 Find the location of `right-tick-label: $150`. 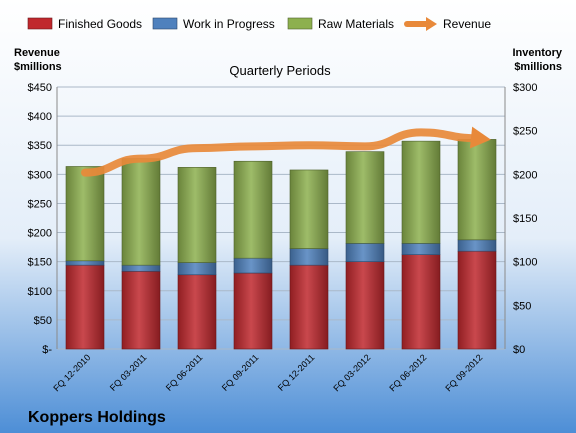

right-tick-label: $150 is located at coordinates (525, 219).